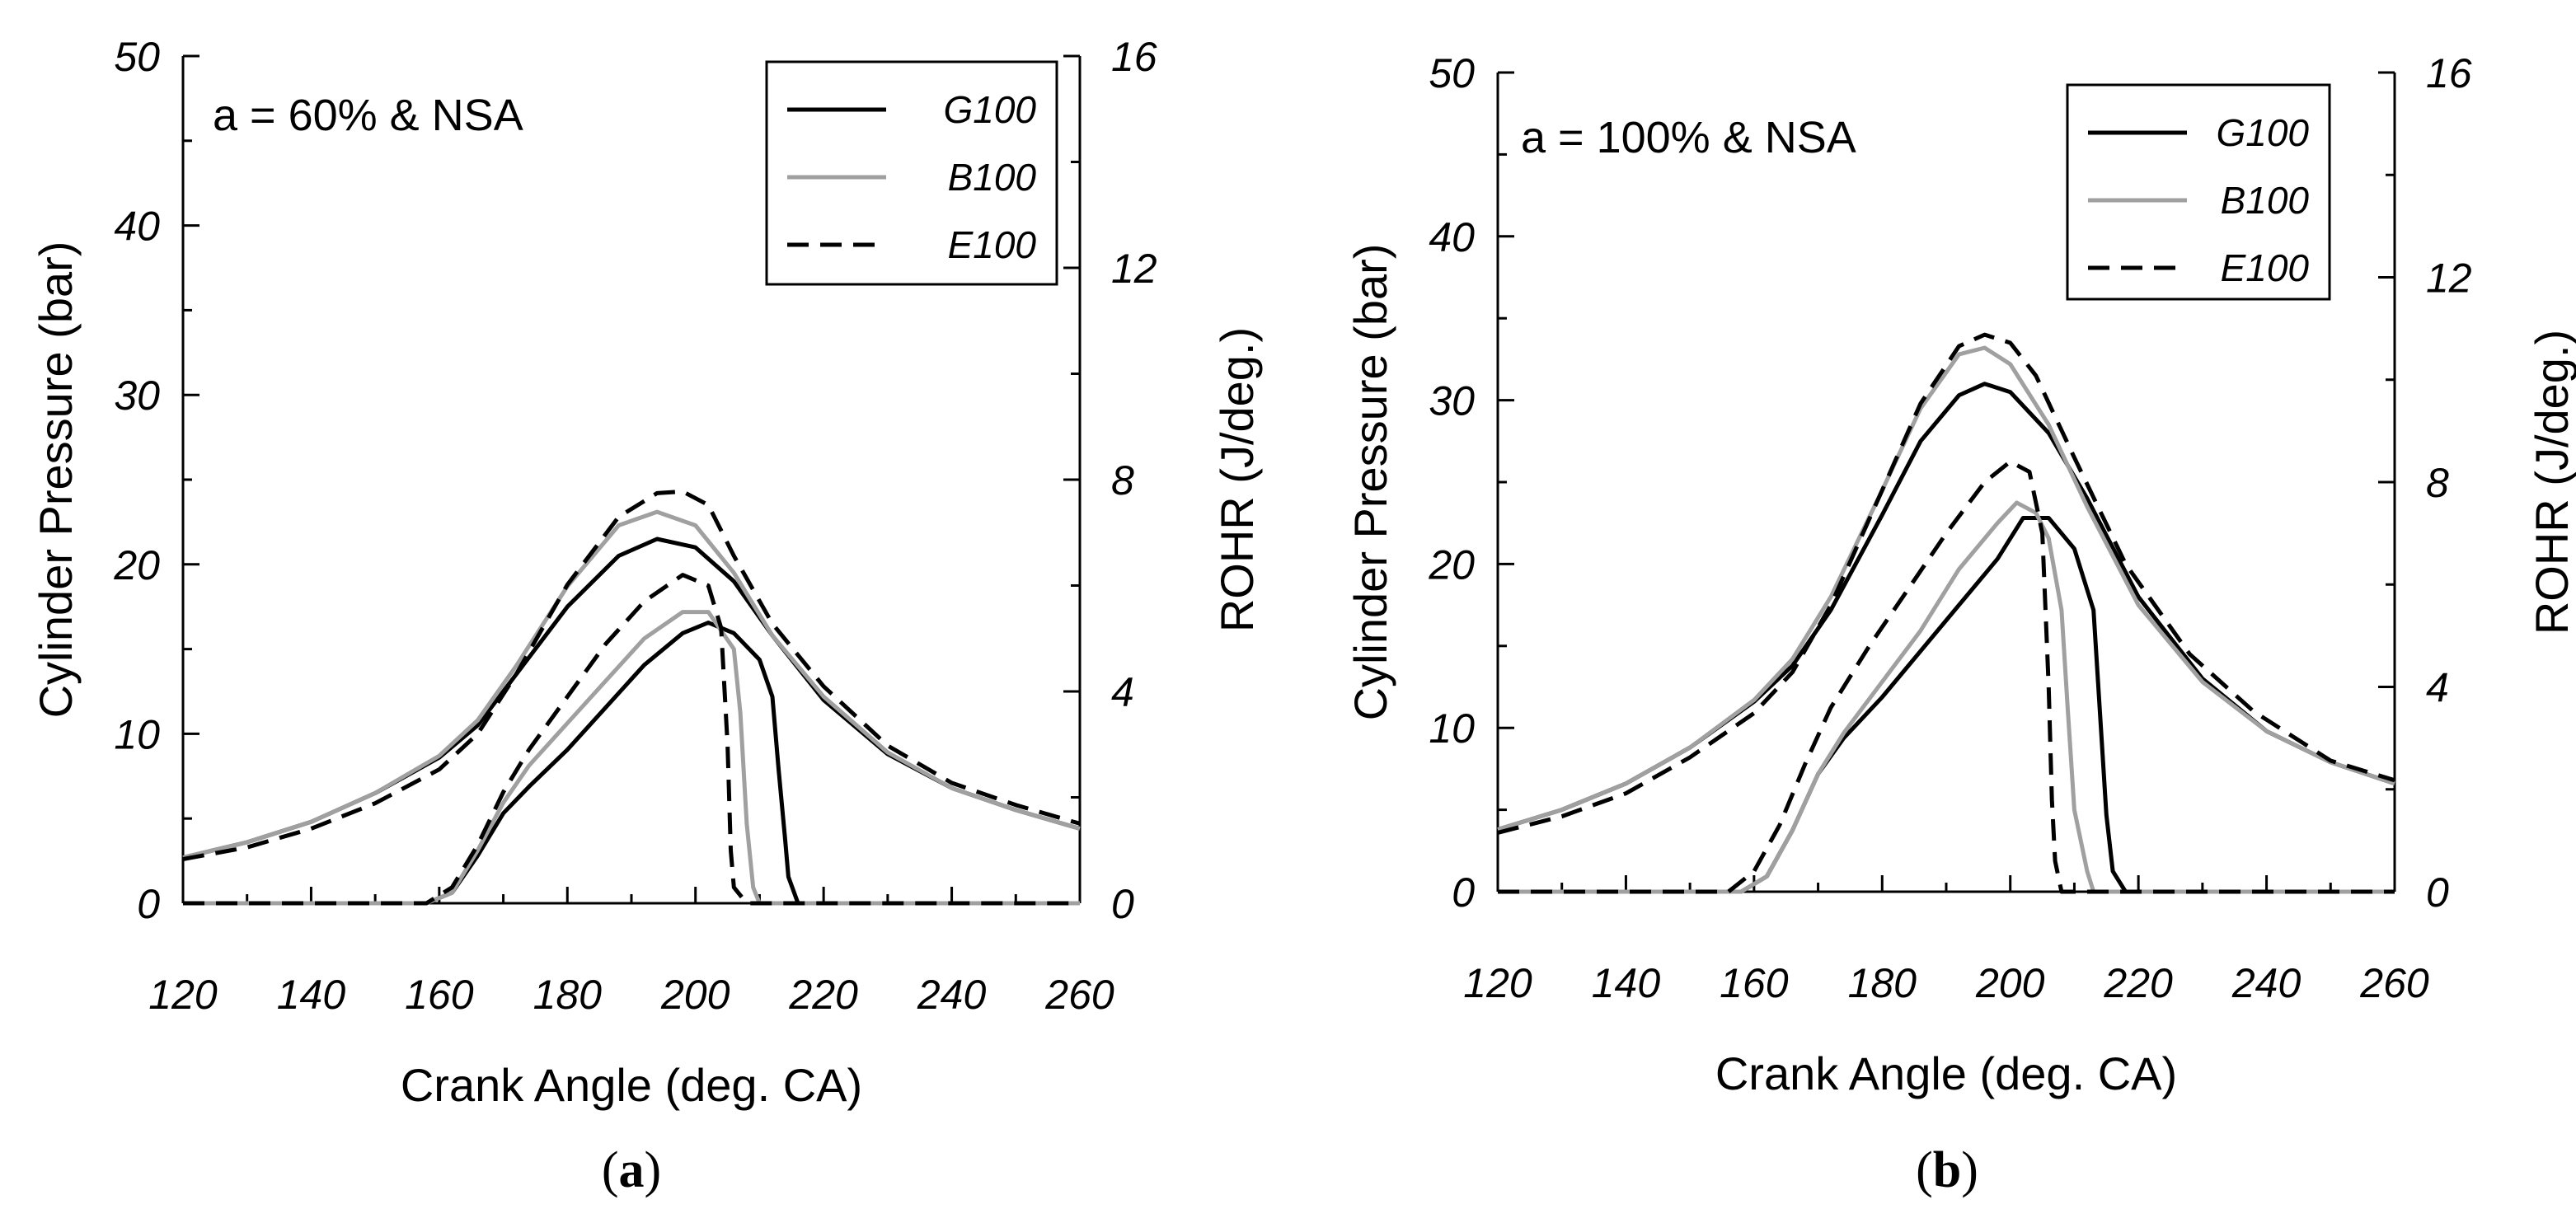 This screenshot has width=2576, height=1223. What do you see at coordinates (1947, 1170) in the screenshot?
I see `panel-label: (b)` at bounding box center [1947, 1170].